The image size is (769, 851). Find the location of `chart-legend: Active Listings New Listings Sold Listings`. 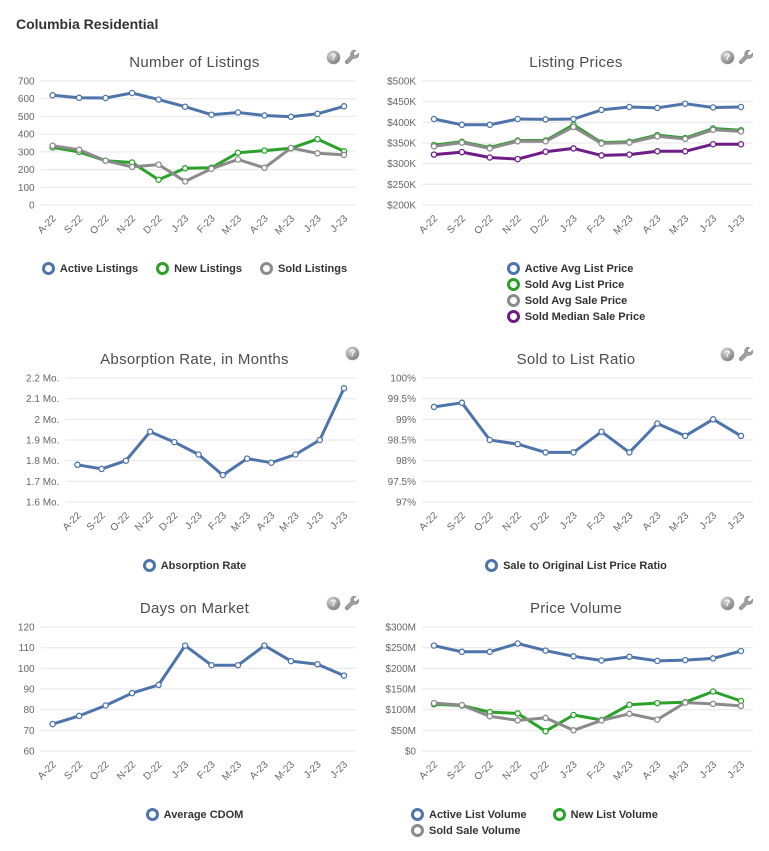

chart-legend: Active Listings New Listings Sold Listings is located at coordinates (194, 268).